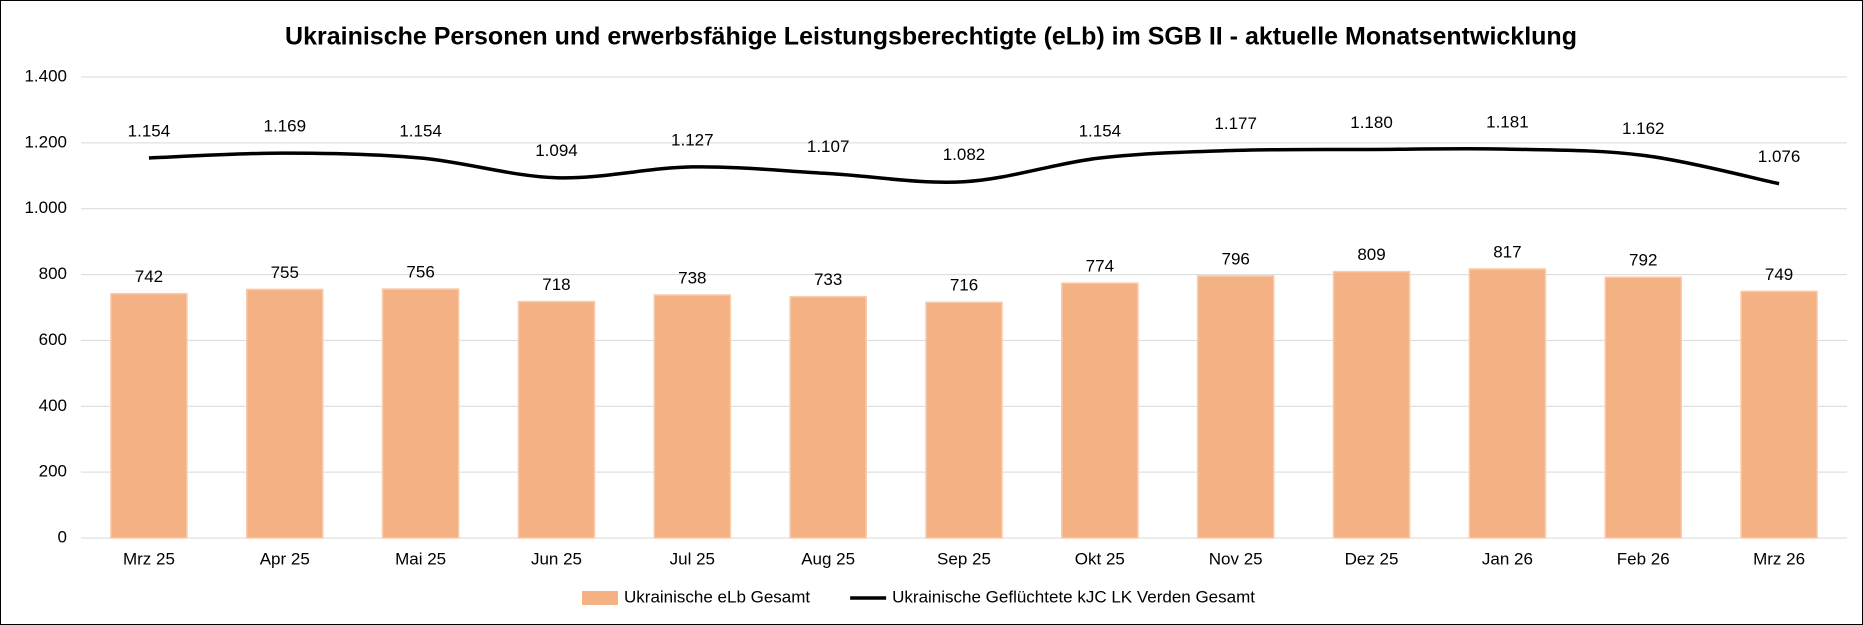 This screenshot has width=1863, height=625. Describe the element at coordinates (420, 558) in the screenshot. I see `x-tick-label: Mai 25` at that location.